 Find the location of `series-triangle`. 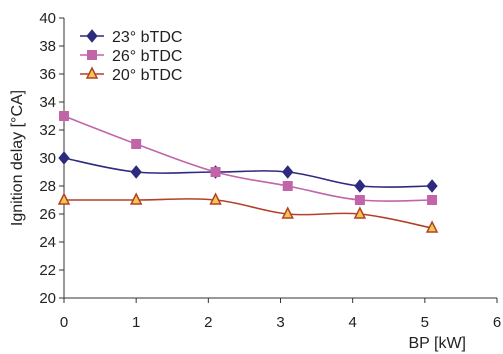

series-triangle is located at coordinates (248, 213).